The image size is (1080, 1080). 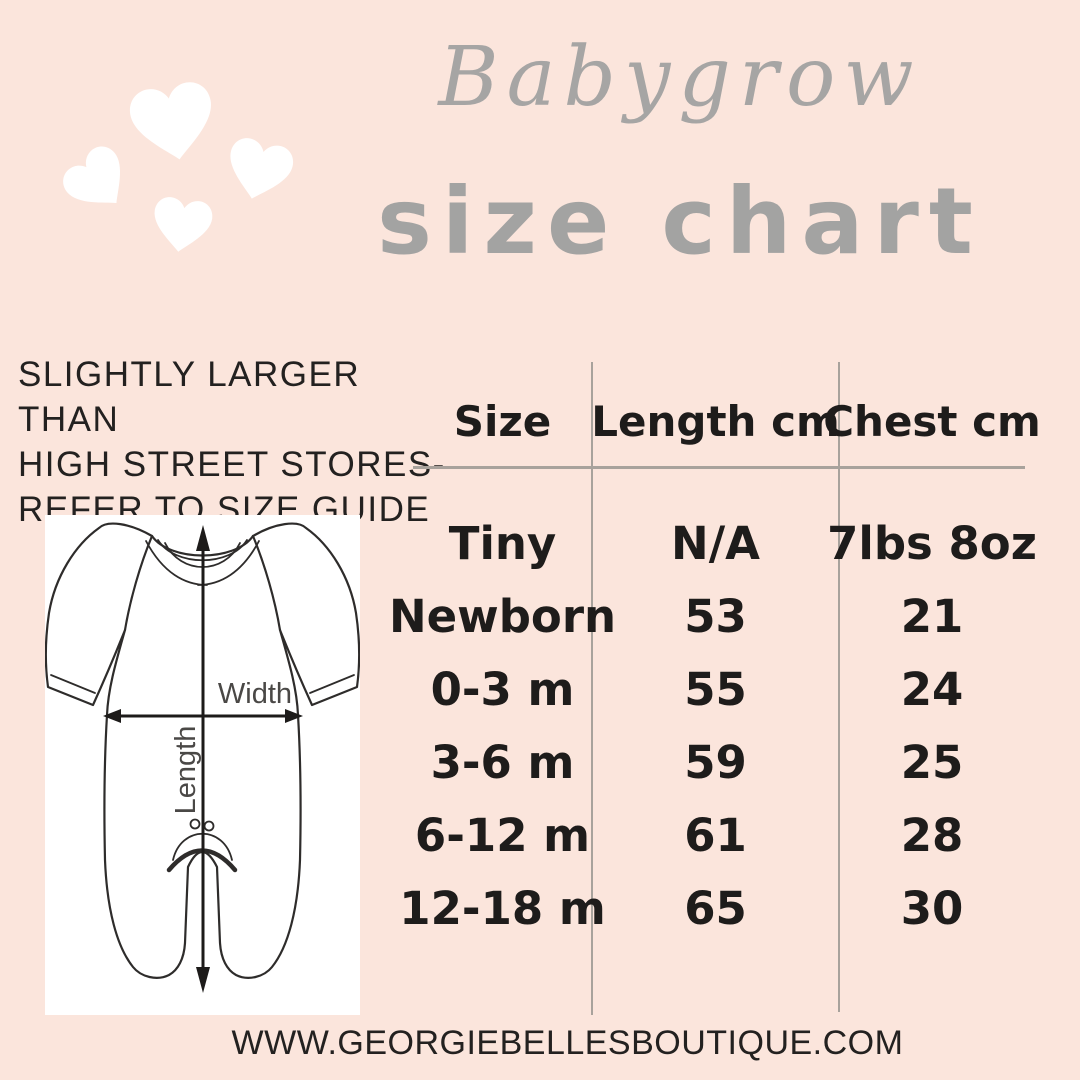 I want to click on length-cell: 53, so click(x=715, y=616).